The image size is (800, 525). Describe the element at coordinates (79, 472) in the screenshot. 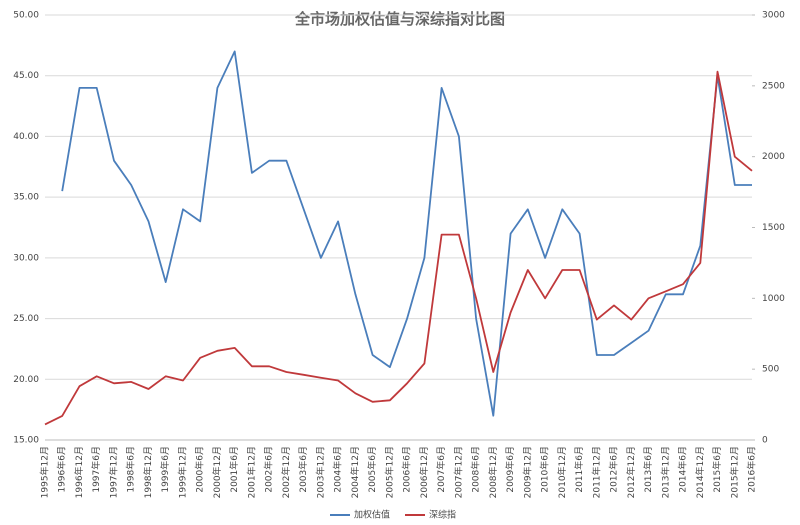

I see `x-tick-label: 1996年12月` at that location.